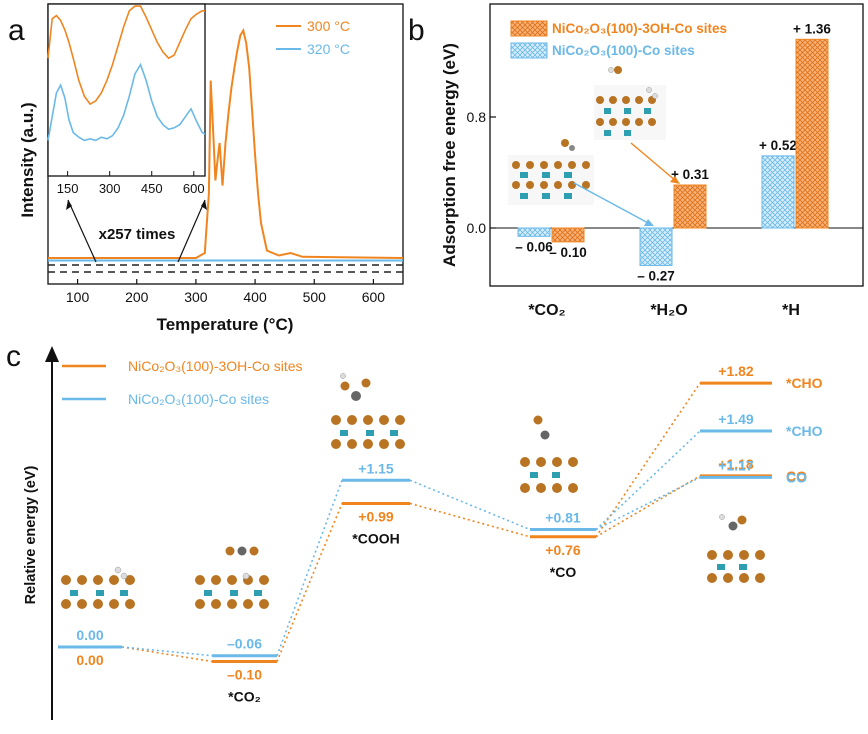  I want to click on a-annotation: x257 times, so click(137, 234).